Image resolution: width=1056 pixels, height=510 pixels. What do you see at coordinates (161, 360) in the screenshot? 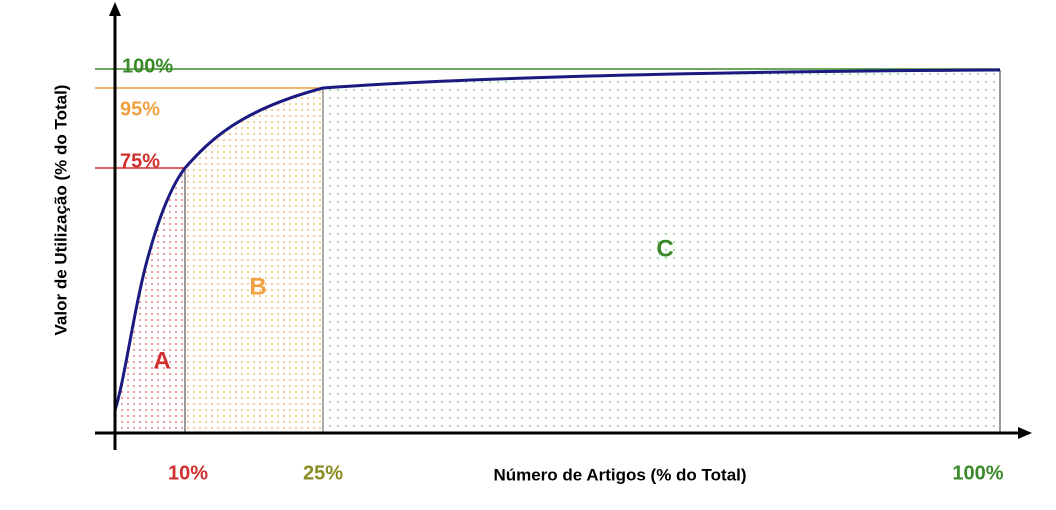
I see `zone-label: A` at bounding box center [161, 360].